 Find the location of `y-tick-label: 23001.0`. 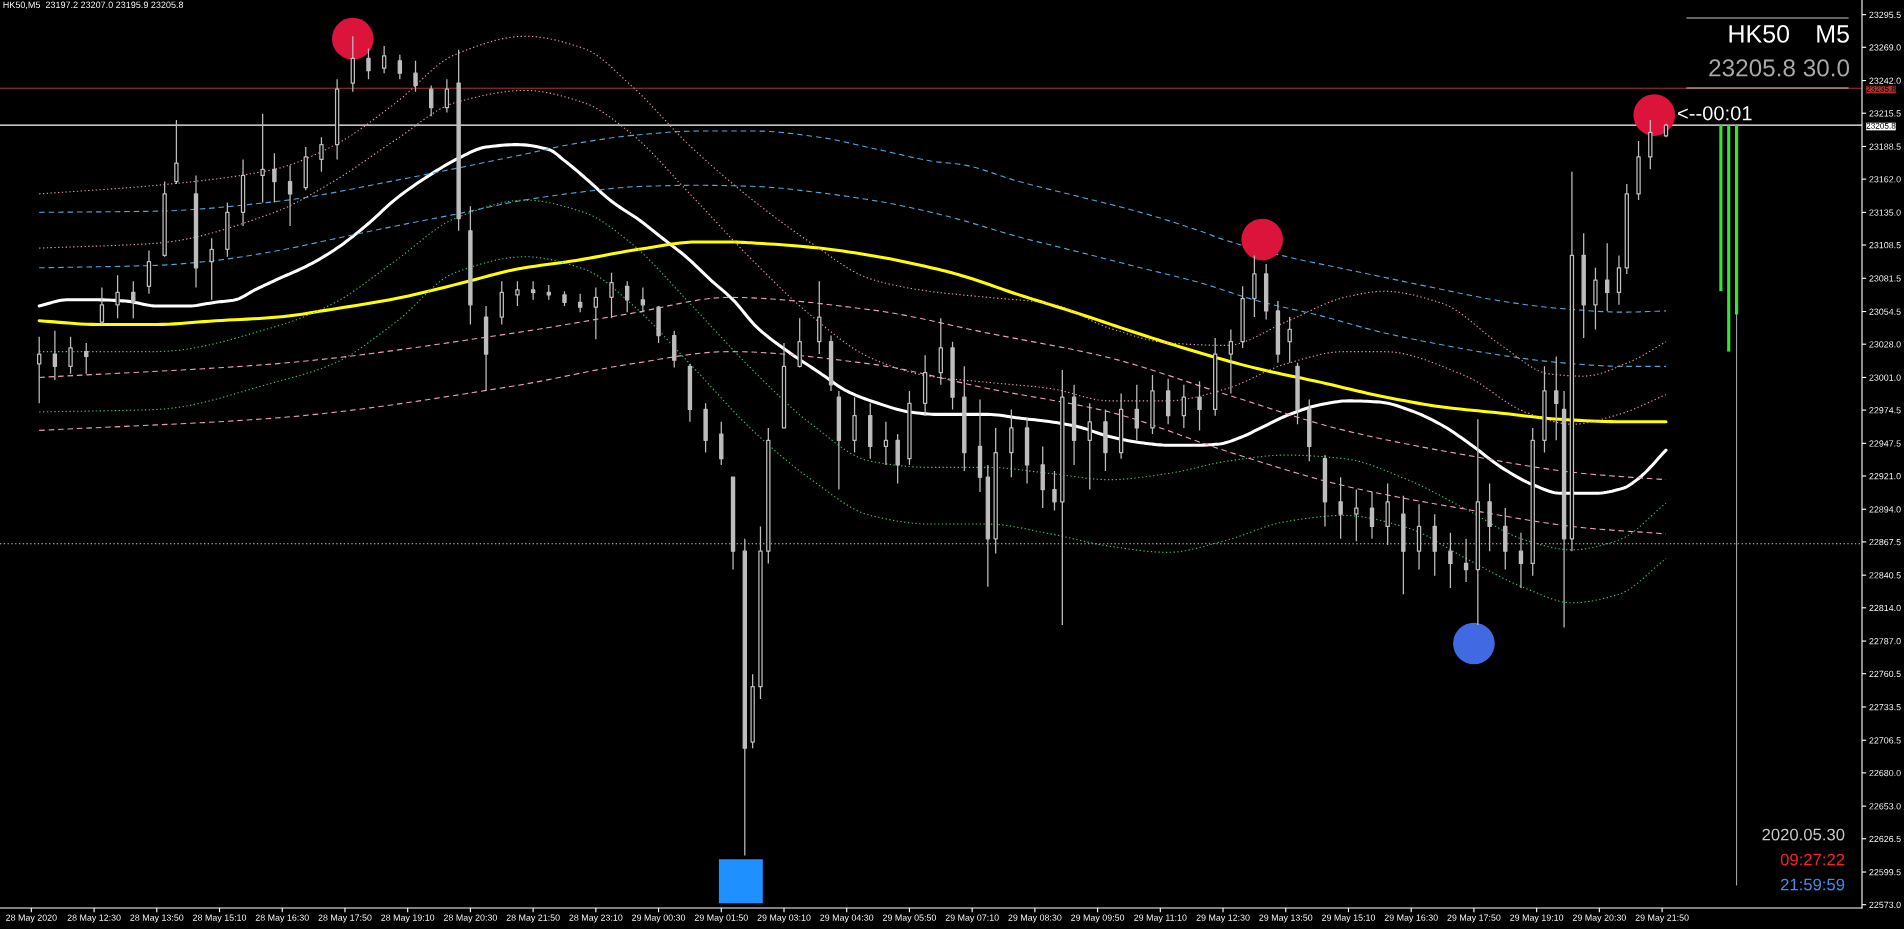

y-tick-label: 23001.0 is located at coordinates (1885, 377).